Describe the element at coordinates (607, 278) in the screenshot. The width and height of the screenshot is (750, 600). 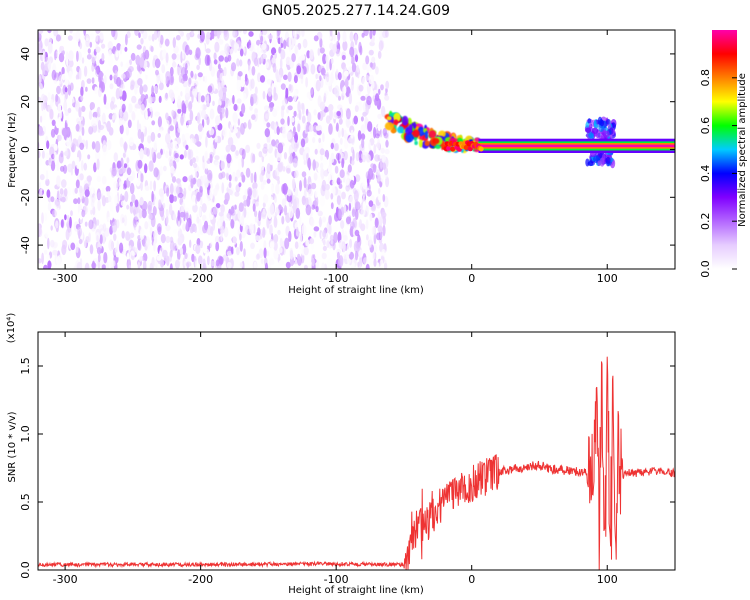
I see `x-tick-label: 100` at that location.